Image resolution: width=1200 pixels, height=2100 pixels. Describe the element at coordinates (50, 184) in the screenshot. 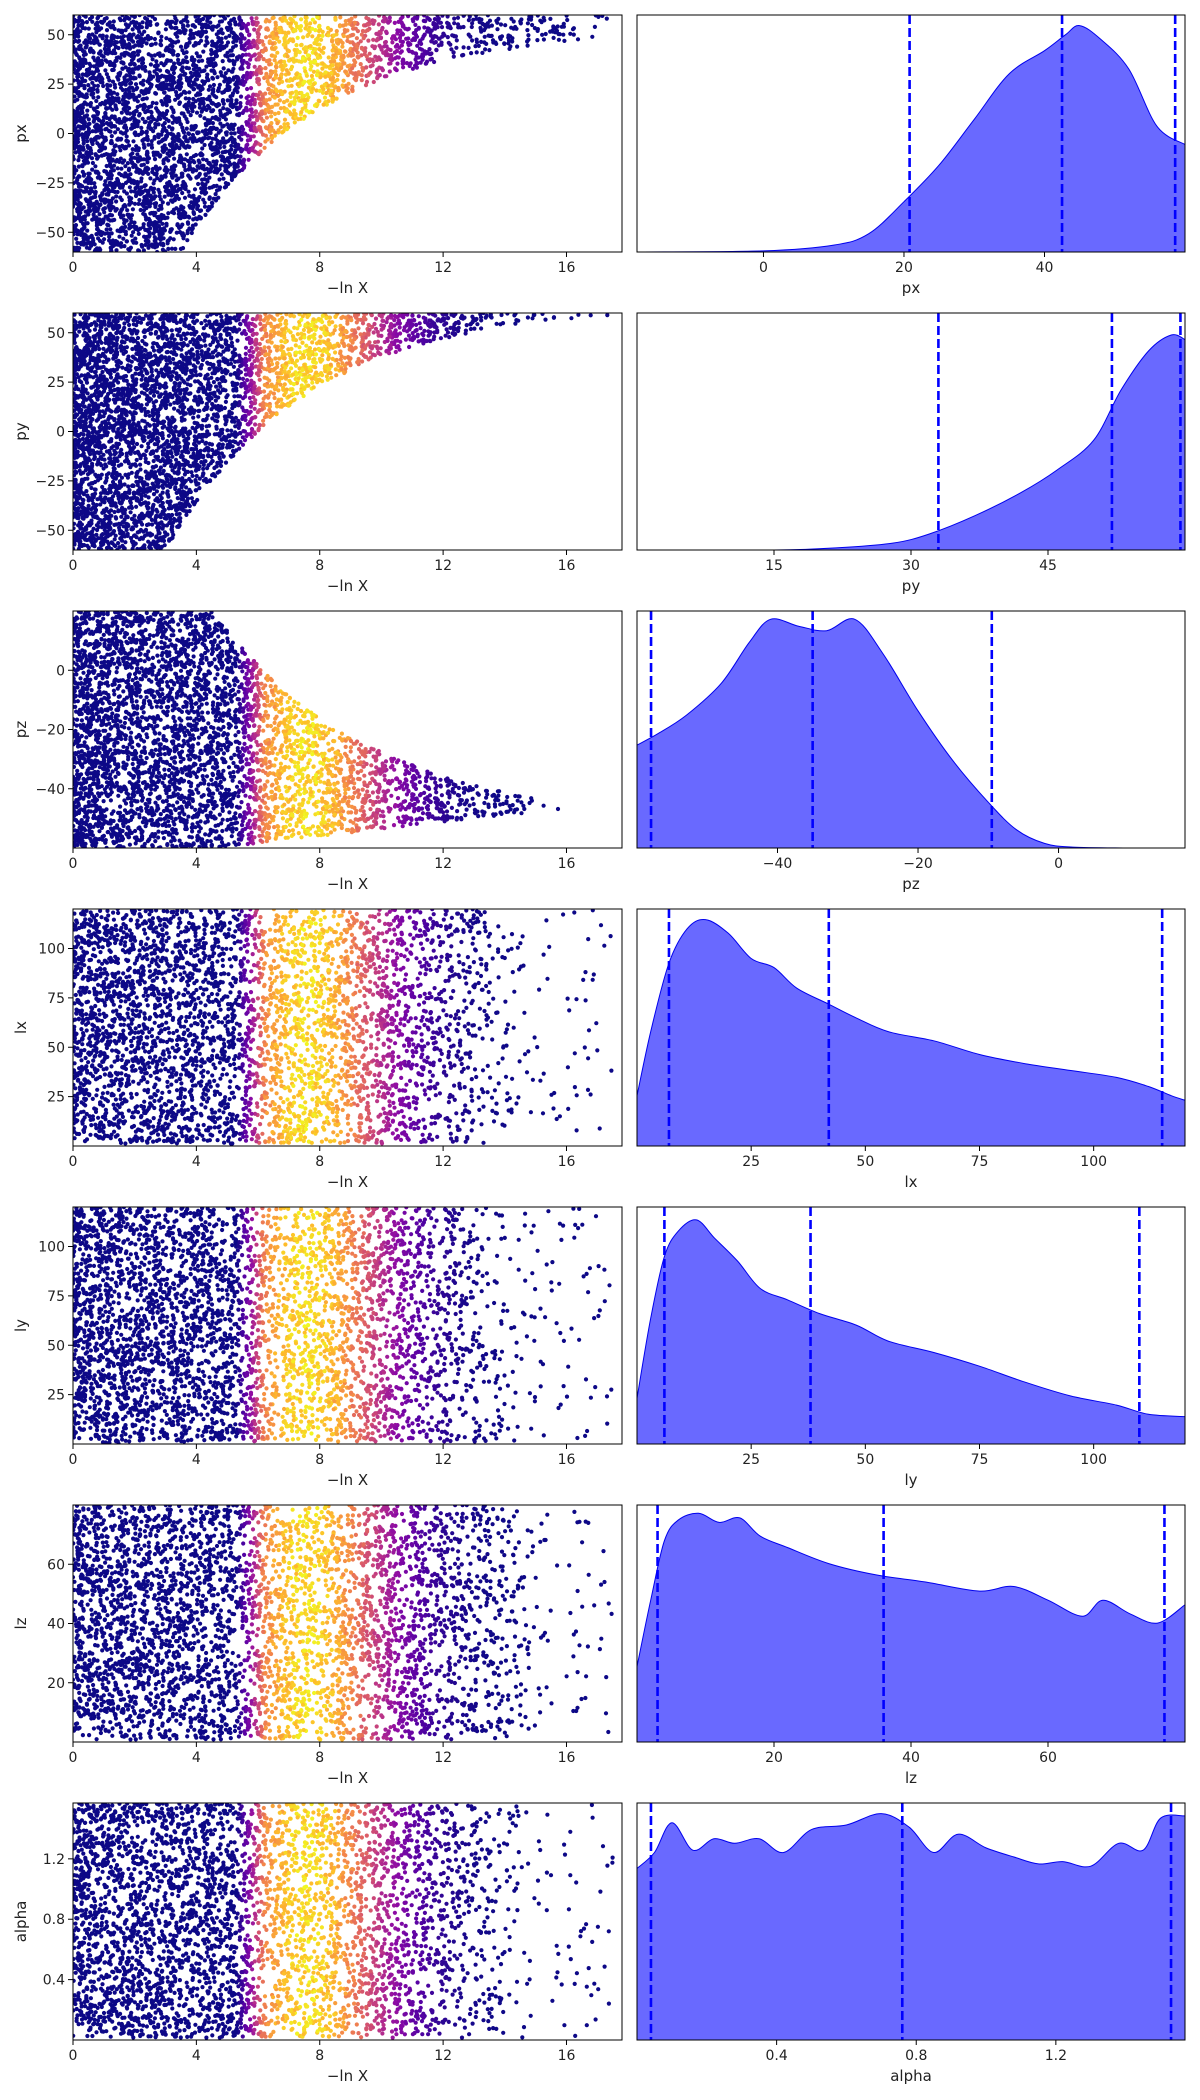

I see `y-tick-label: −25` at that location.